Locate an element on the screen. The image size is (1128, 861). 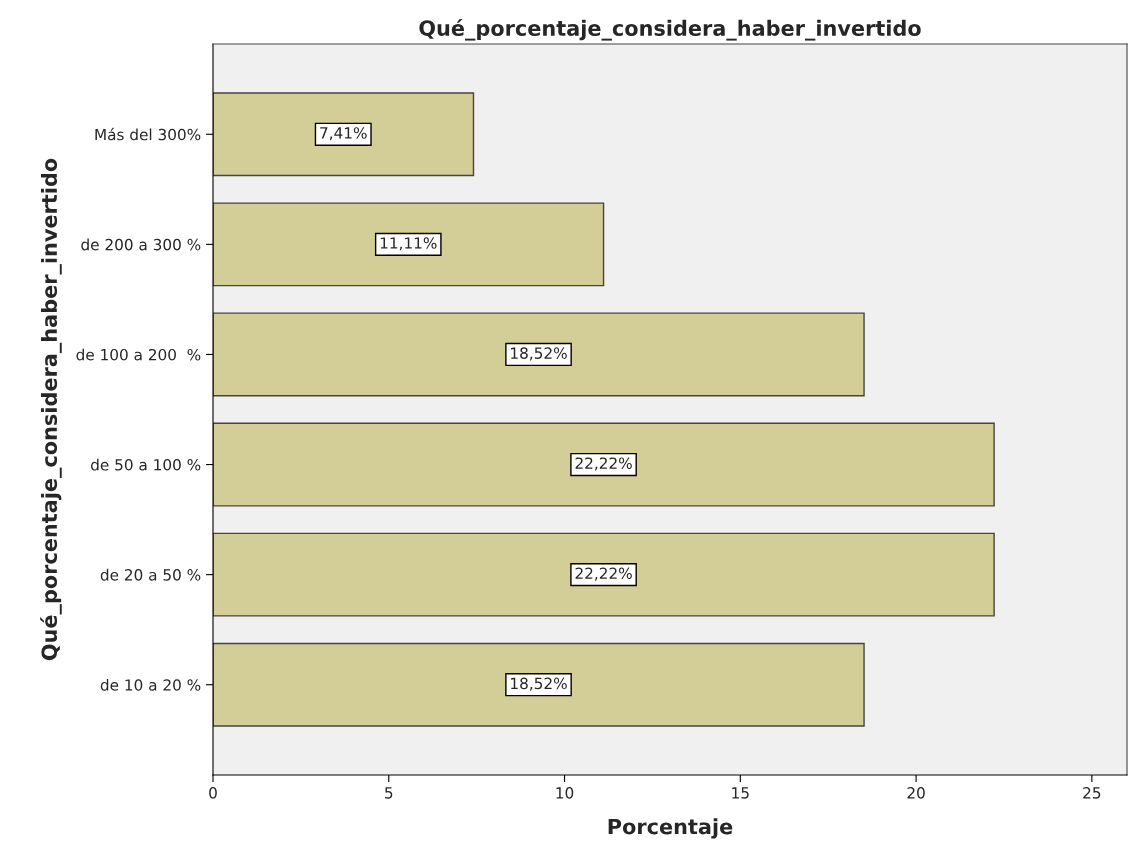
y-tick-label: de 200 a 300 % is located at coordinates (141, 244).